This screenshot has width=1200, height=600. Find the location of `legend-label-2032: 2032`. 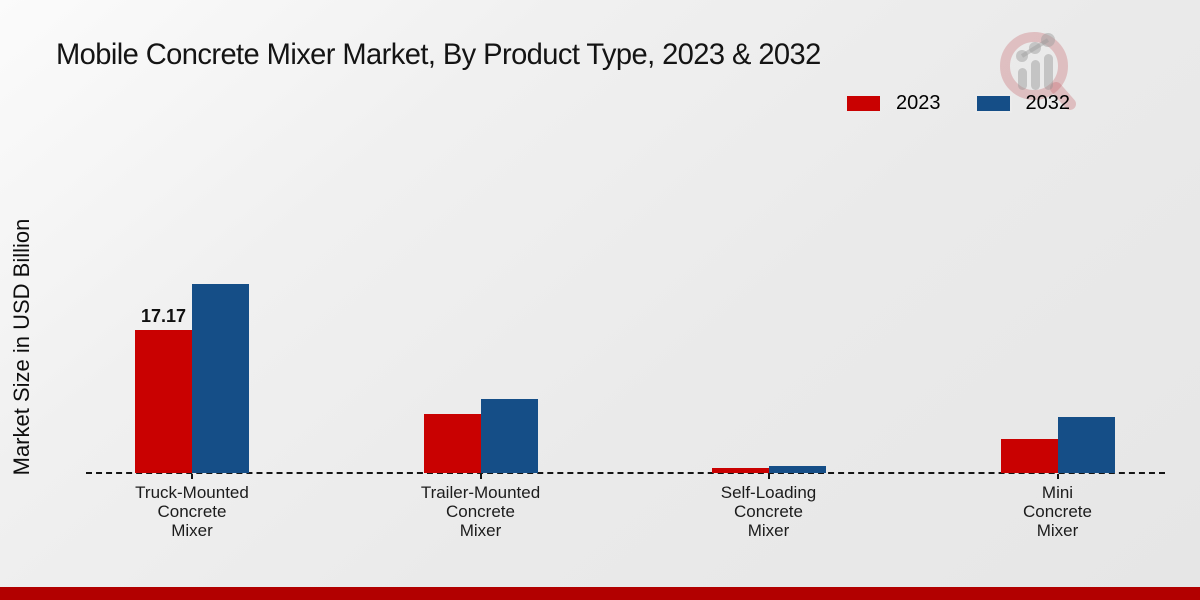

legend-label-2032: 2032 is located at coordinates (1048, 103).